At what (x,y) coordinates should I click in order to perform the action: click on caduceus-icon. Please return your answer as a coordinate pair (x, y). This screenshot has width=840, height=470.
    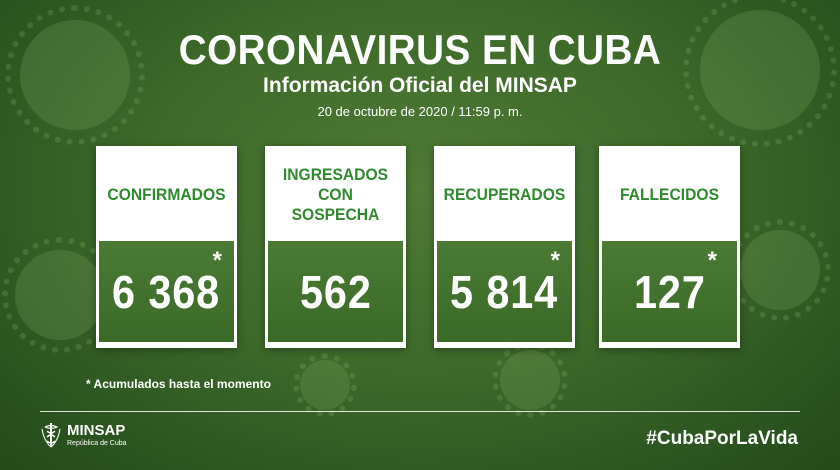
    Looking at the image, I should click on (51, 435).